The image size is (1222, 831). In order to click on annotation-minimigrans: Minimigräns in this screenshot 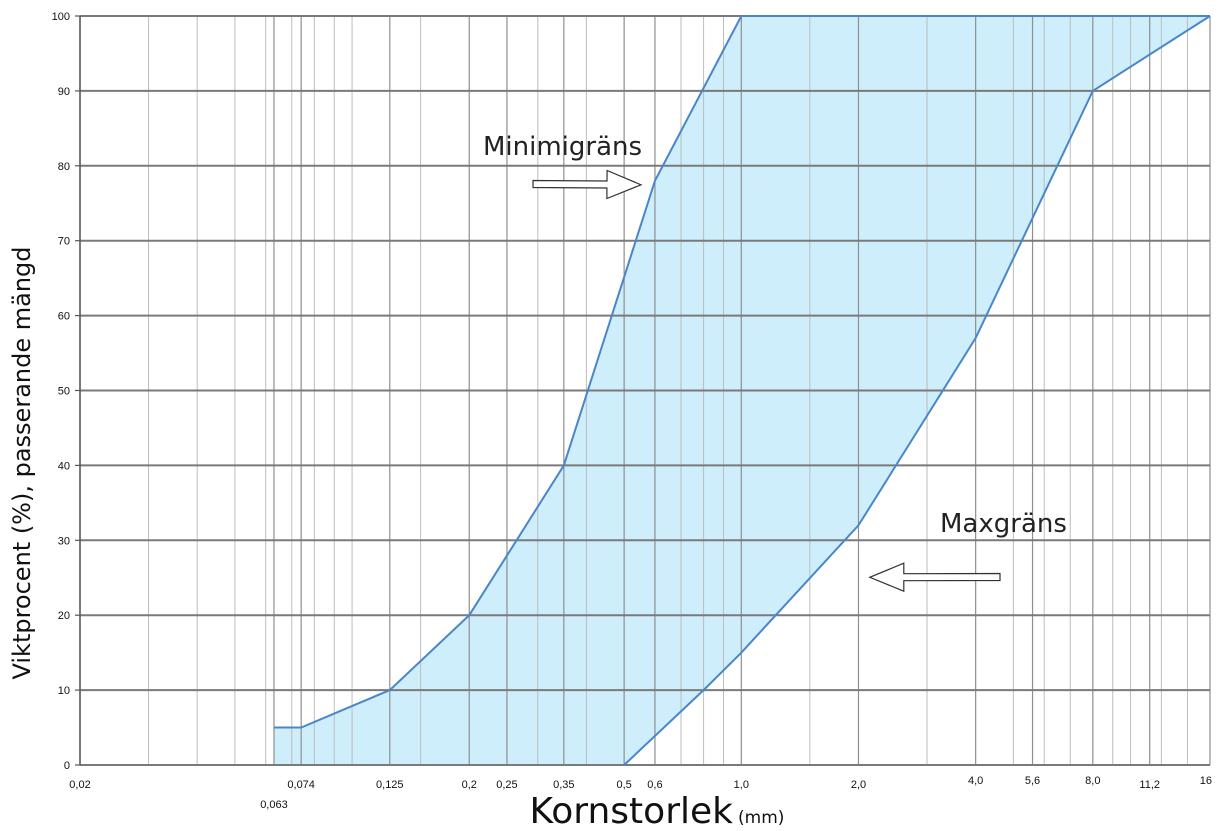, I will do `click(562, 147)`.